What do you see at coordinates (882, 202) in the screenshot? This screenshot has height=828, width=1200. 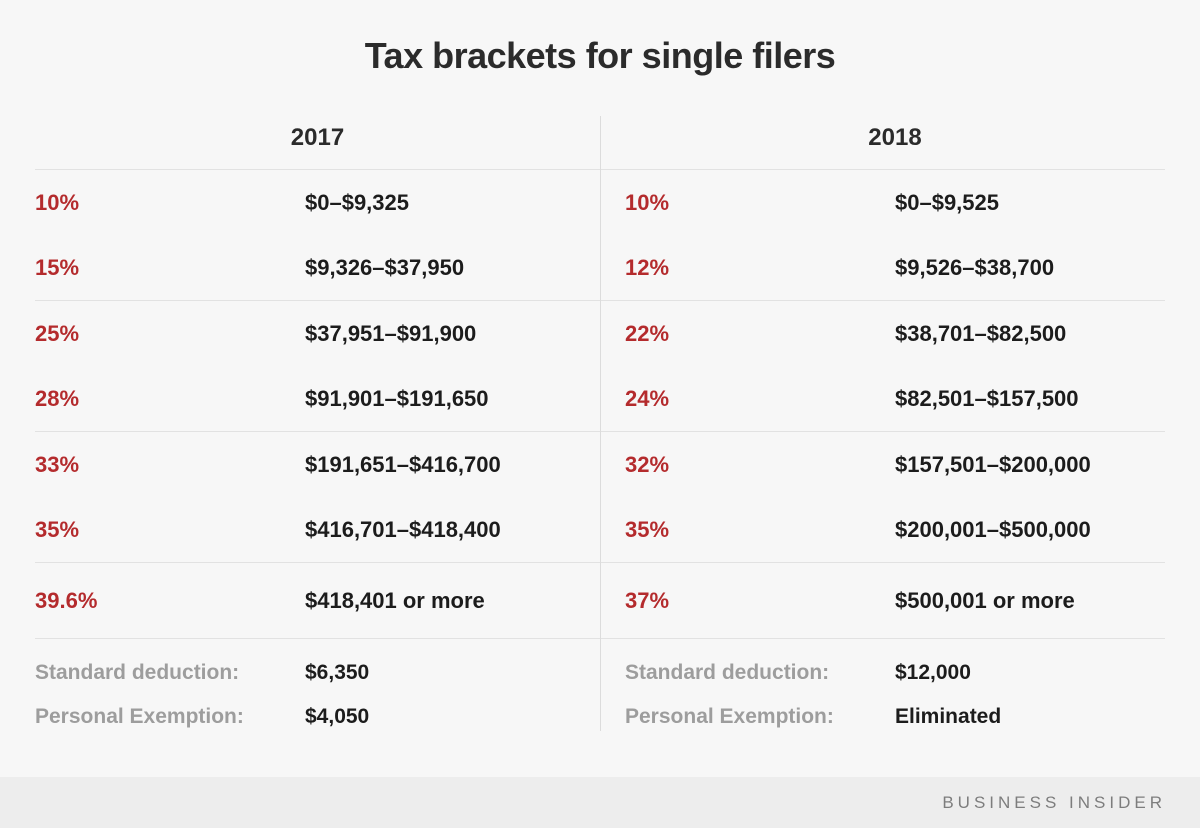 I see `bracket-row: 10% $0–$9,525` at bounding box center [882, 202].